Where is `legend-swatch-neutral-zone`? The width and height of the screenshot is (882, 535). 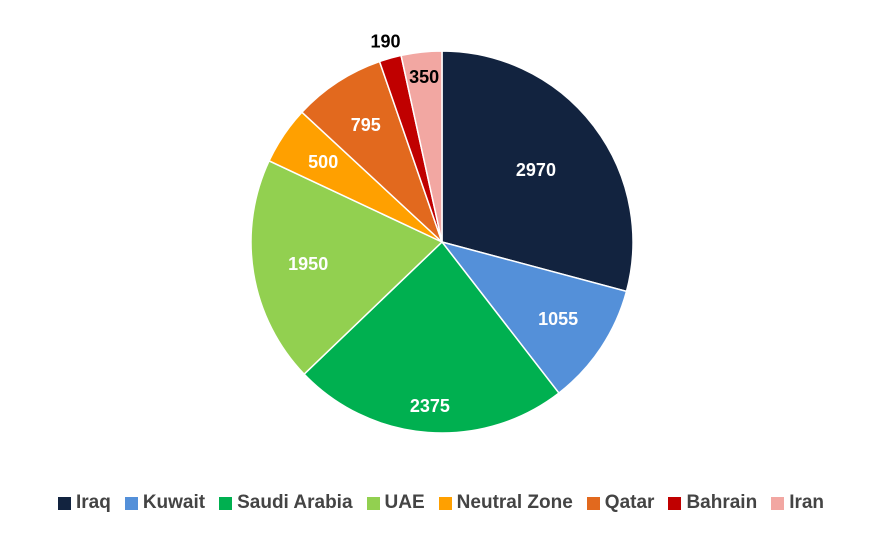 legend-swatch-neutral-zone is located at coordinates (445, 503).